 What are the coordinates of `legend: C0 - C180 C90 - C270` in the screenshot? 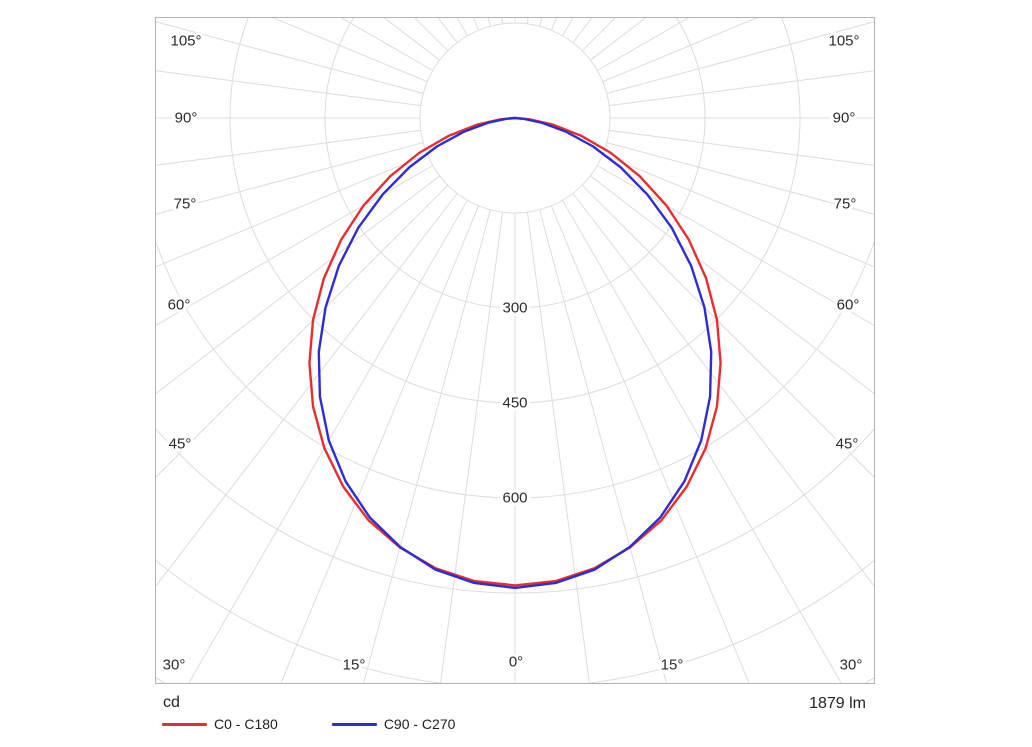 It's located at (335, 724).